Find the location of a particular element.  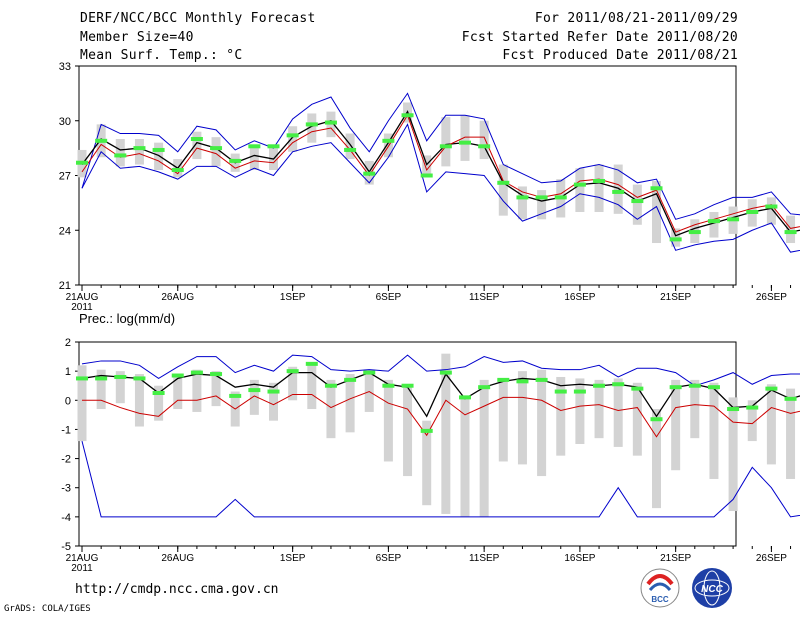

precip-variable-label: Prec.: log(mm/d) is located at coordinates (127, 318).